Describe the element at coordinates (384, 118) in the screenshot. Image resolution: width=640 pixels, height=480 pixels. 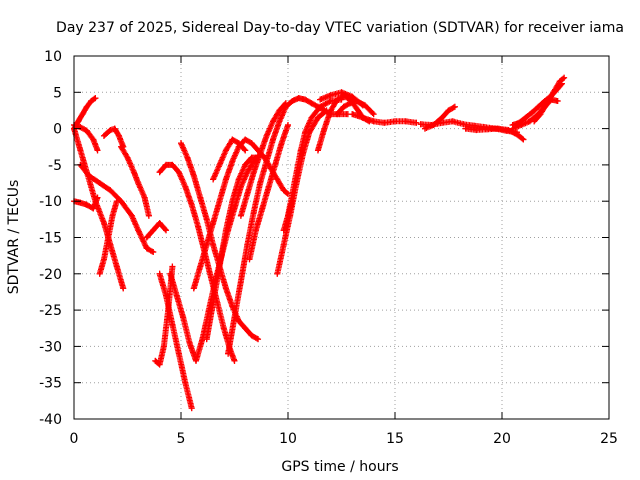
I see `series-arc27` at that location.